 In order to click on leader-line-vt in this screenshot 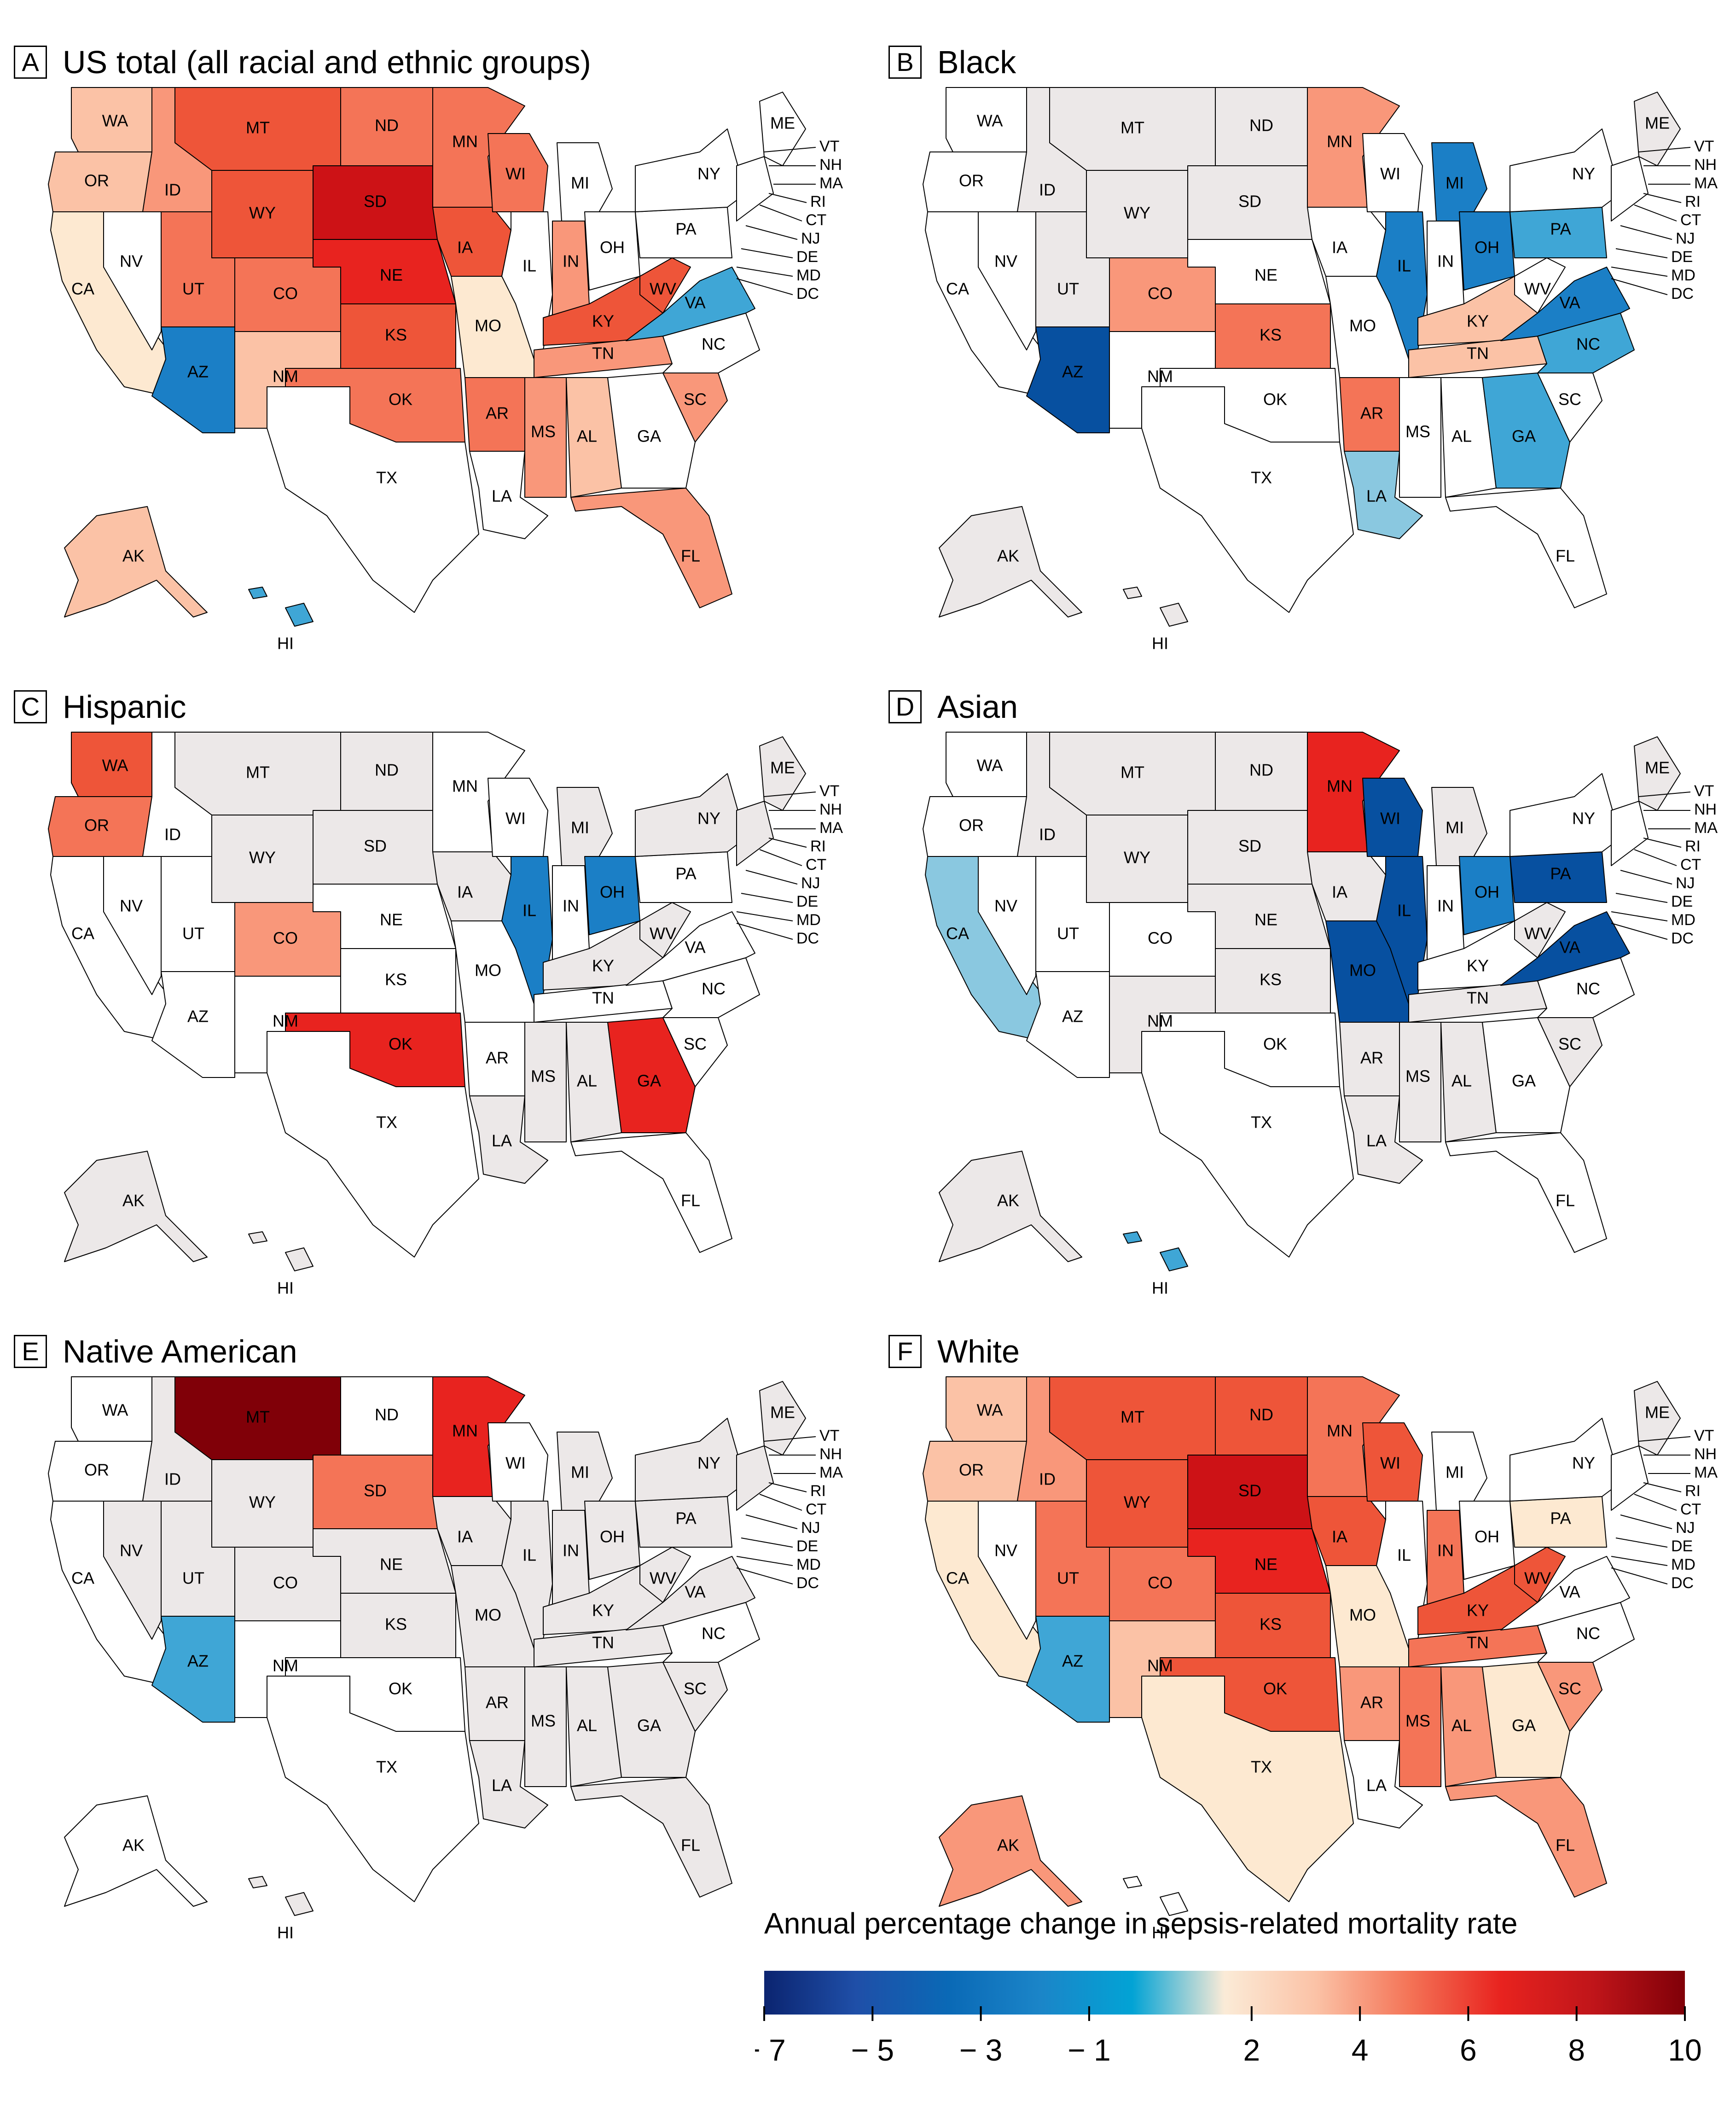, I will do `click(1664, 149)`.